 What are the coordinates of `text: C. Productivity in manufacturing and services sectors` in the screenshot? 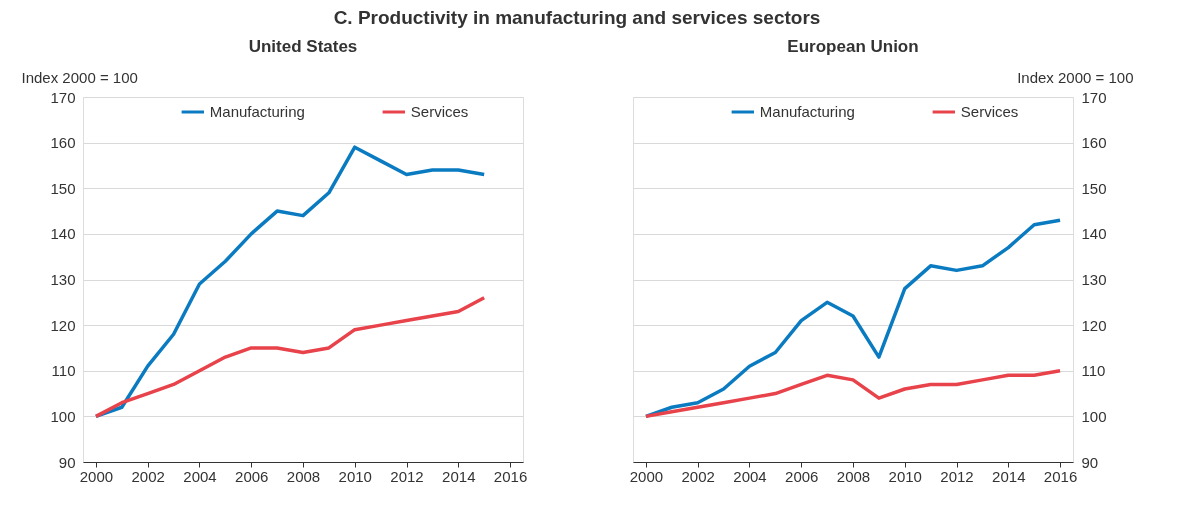 It's located at (577, 17).